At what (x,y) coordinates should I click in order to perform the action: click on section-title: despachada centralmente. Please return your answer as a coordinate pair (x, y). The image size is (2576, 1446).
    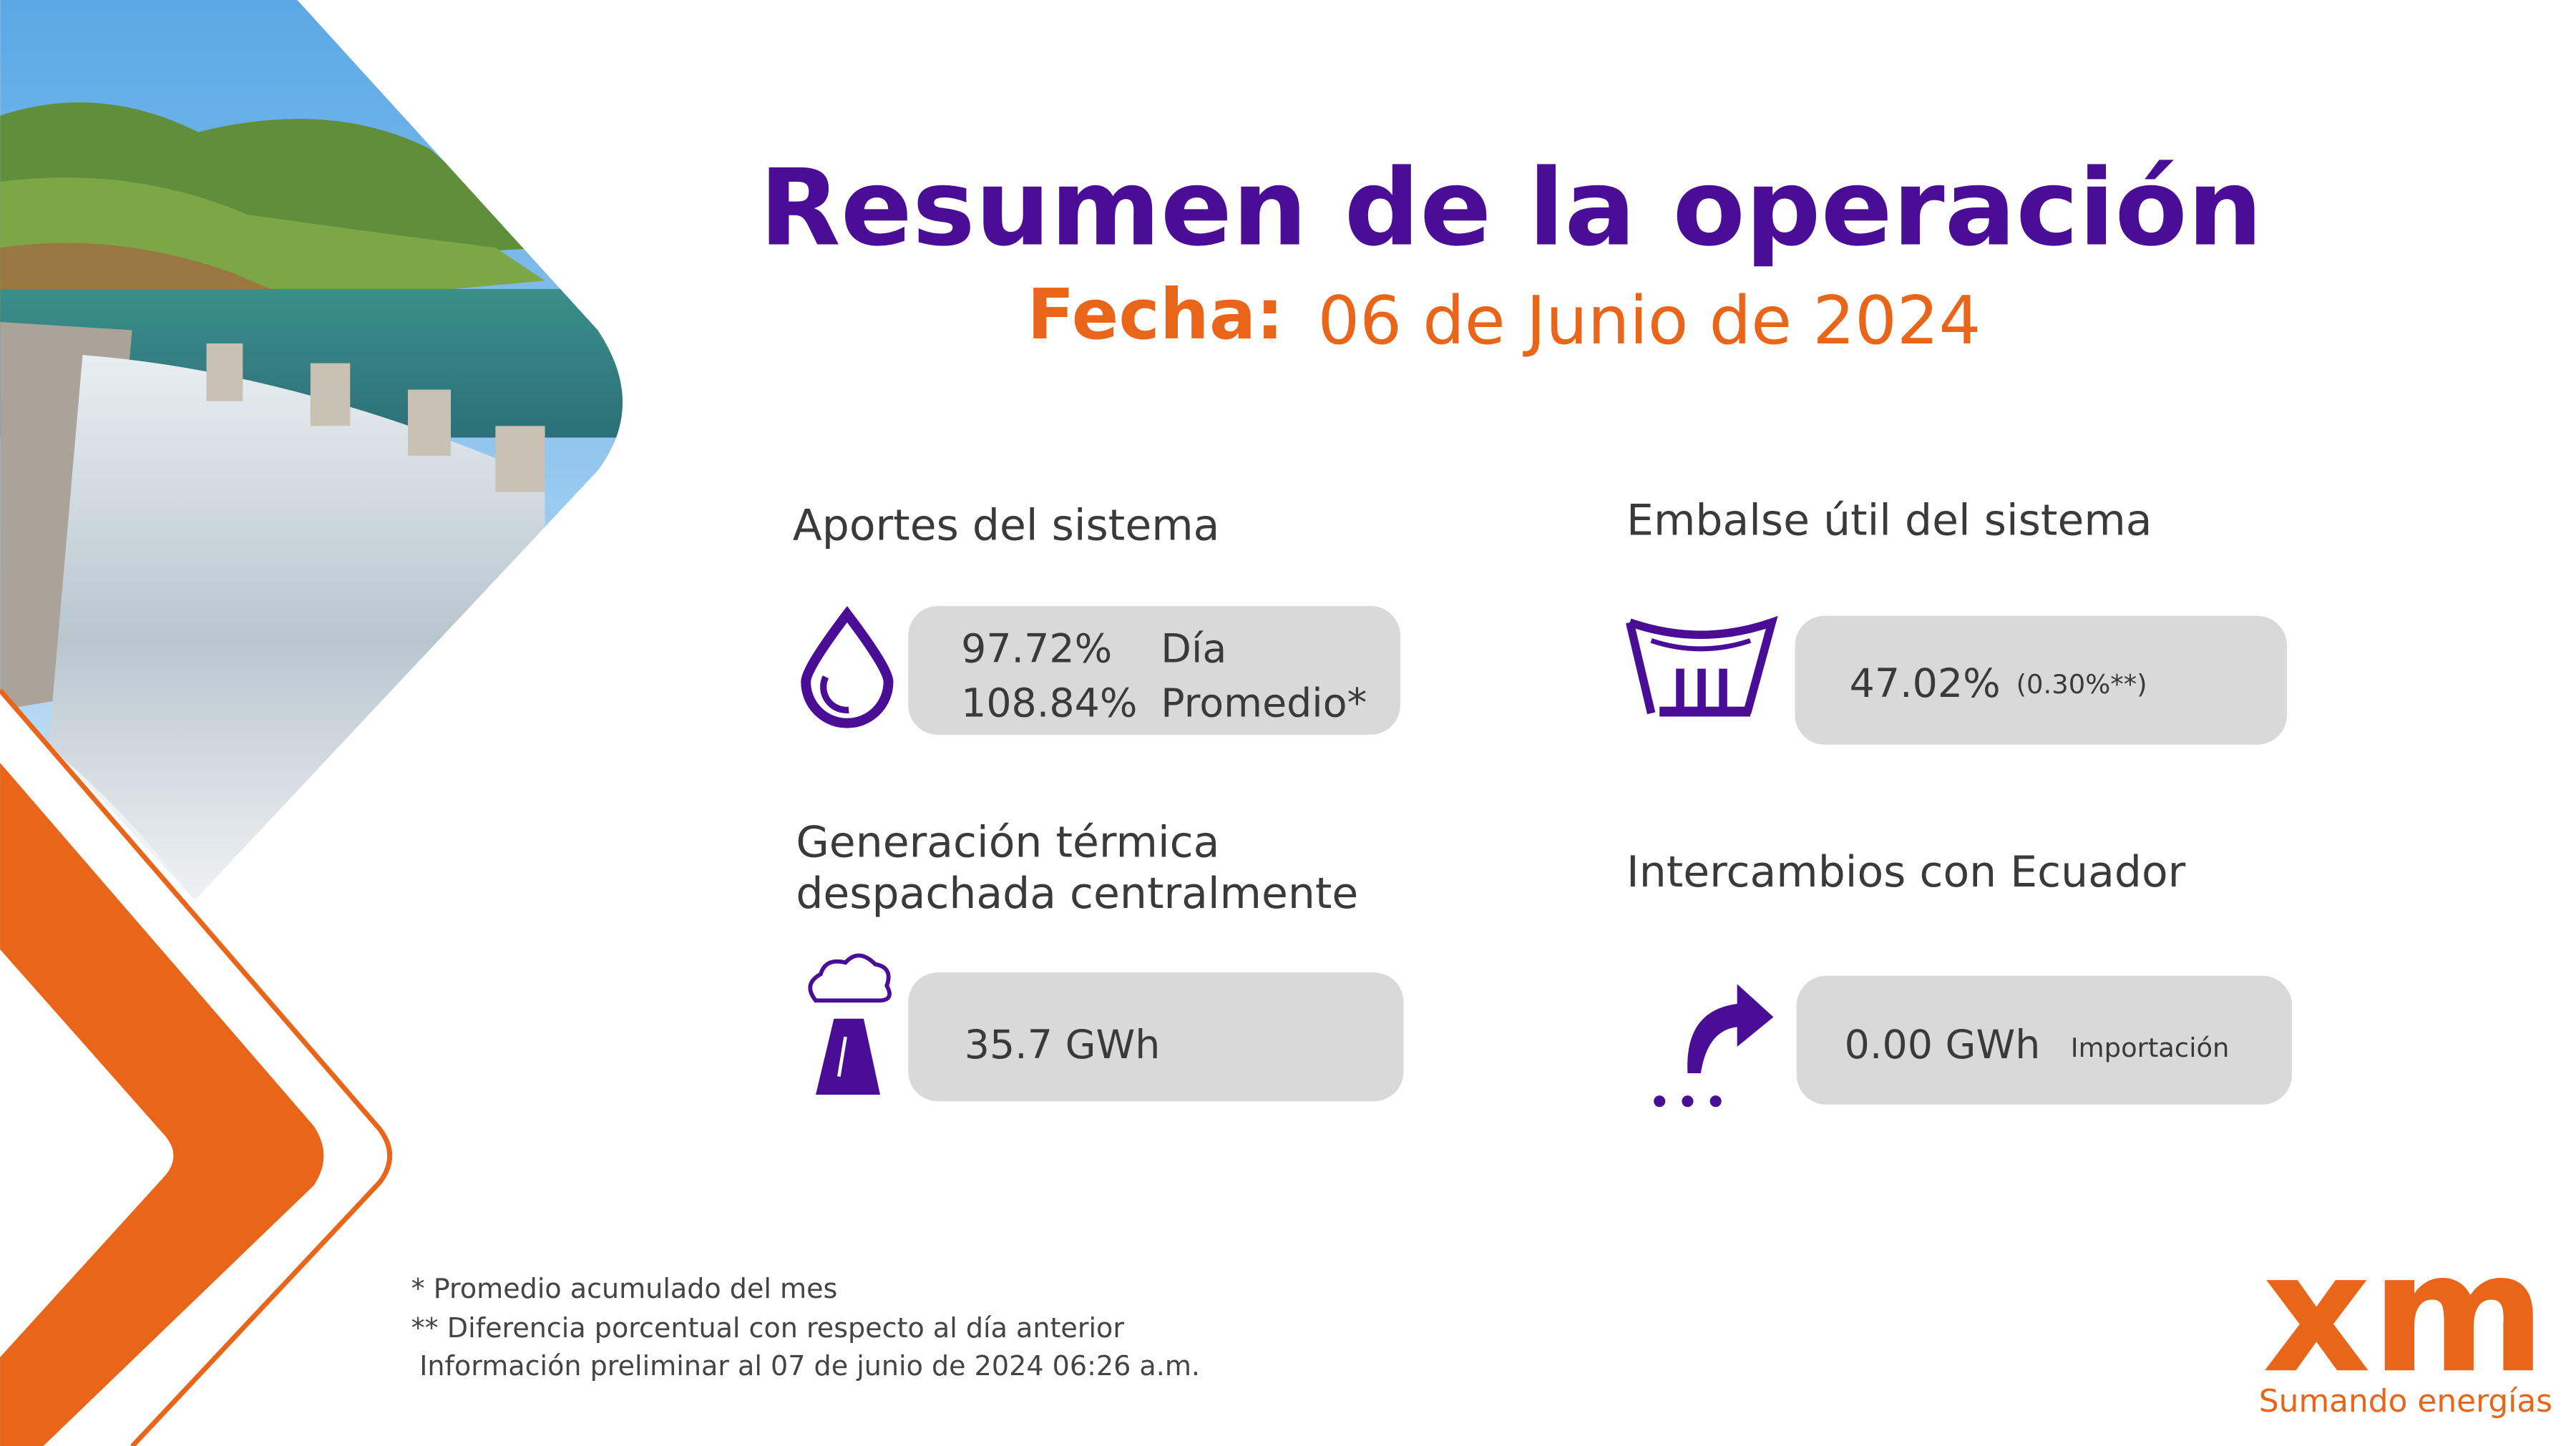
    Looking at the image, I should click on (1077, 894).